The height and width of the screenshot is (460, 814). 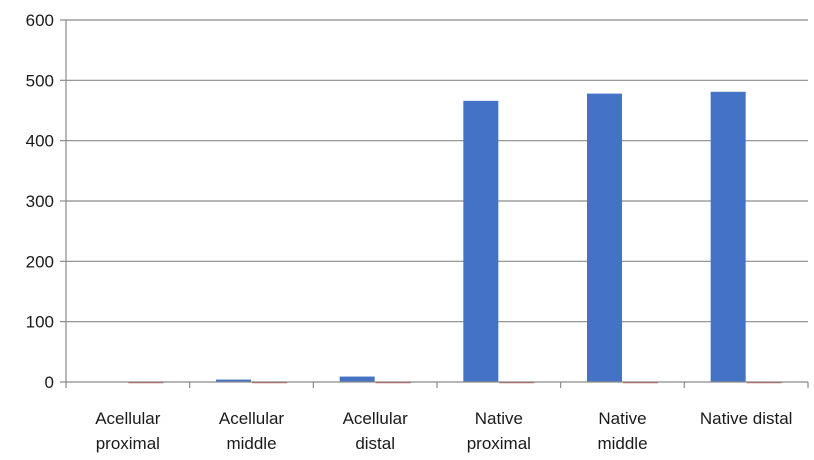 I want to click on x-category-label-line: distal, so click(x=375, y=443).